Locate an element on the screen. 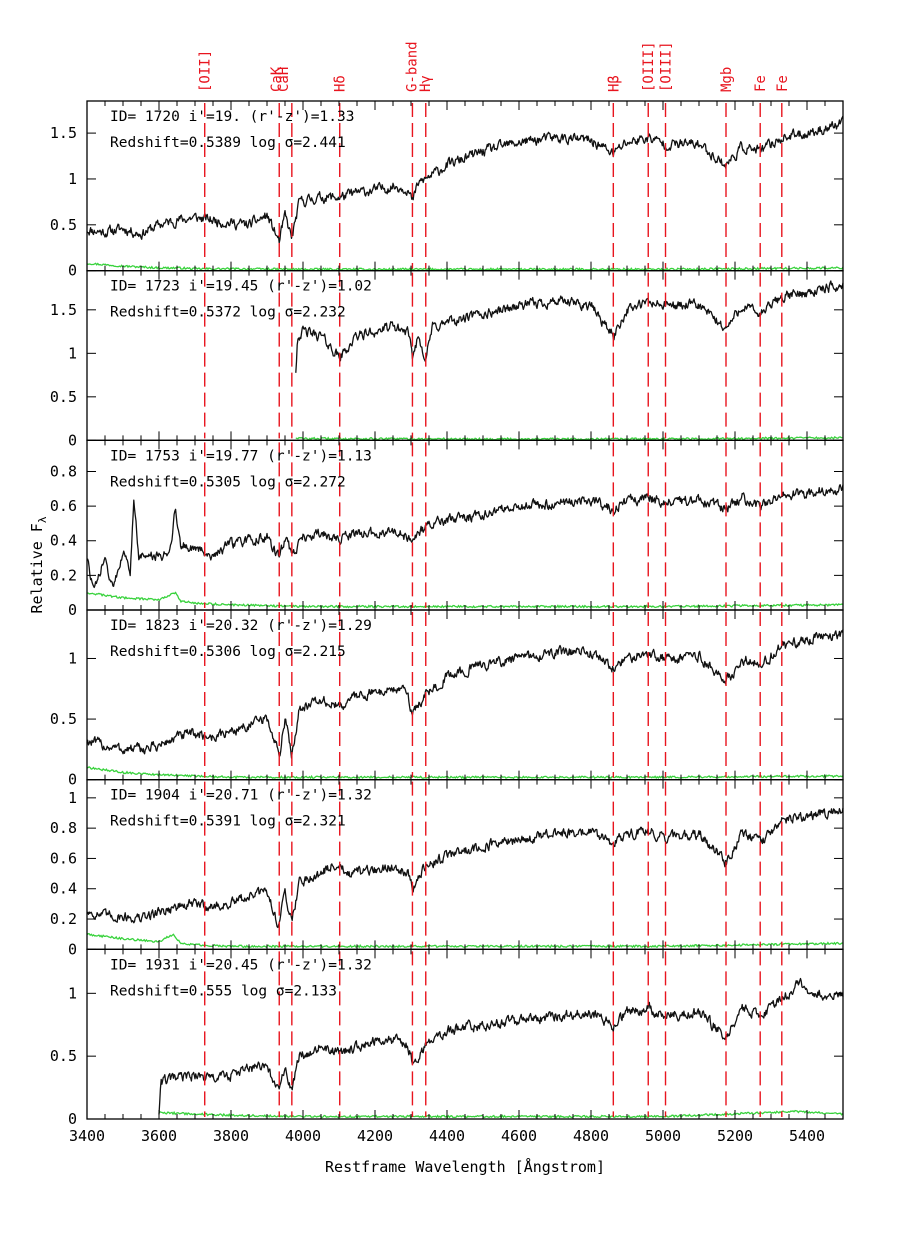  y-tick-label-3-4: 0.8 is located at coordinates (63, 471).